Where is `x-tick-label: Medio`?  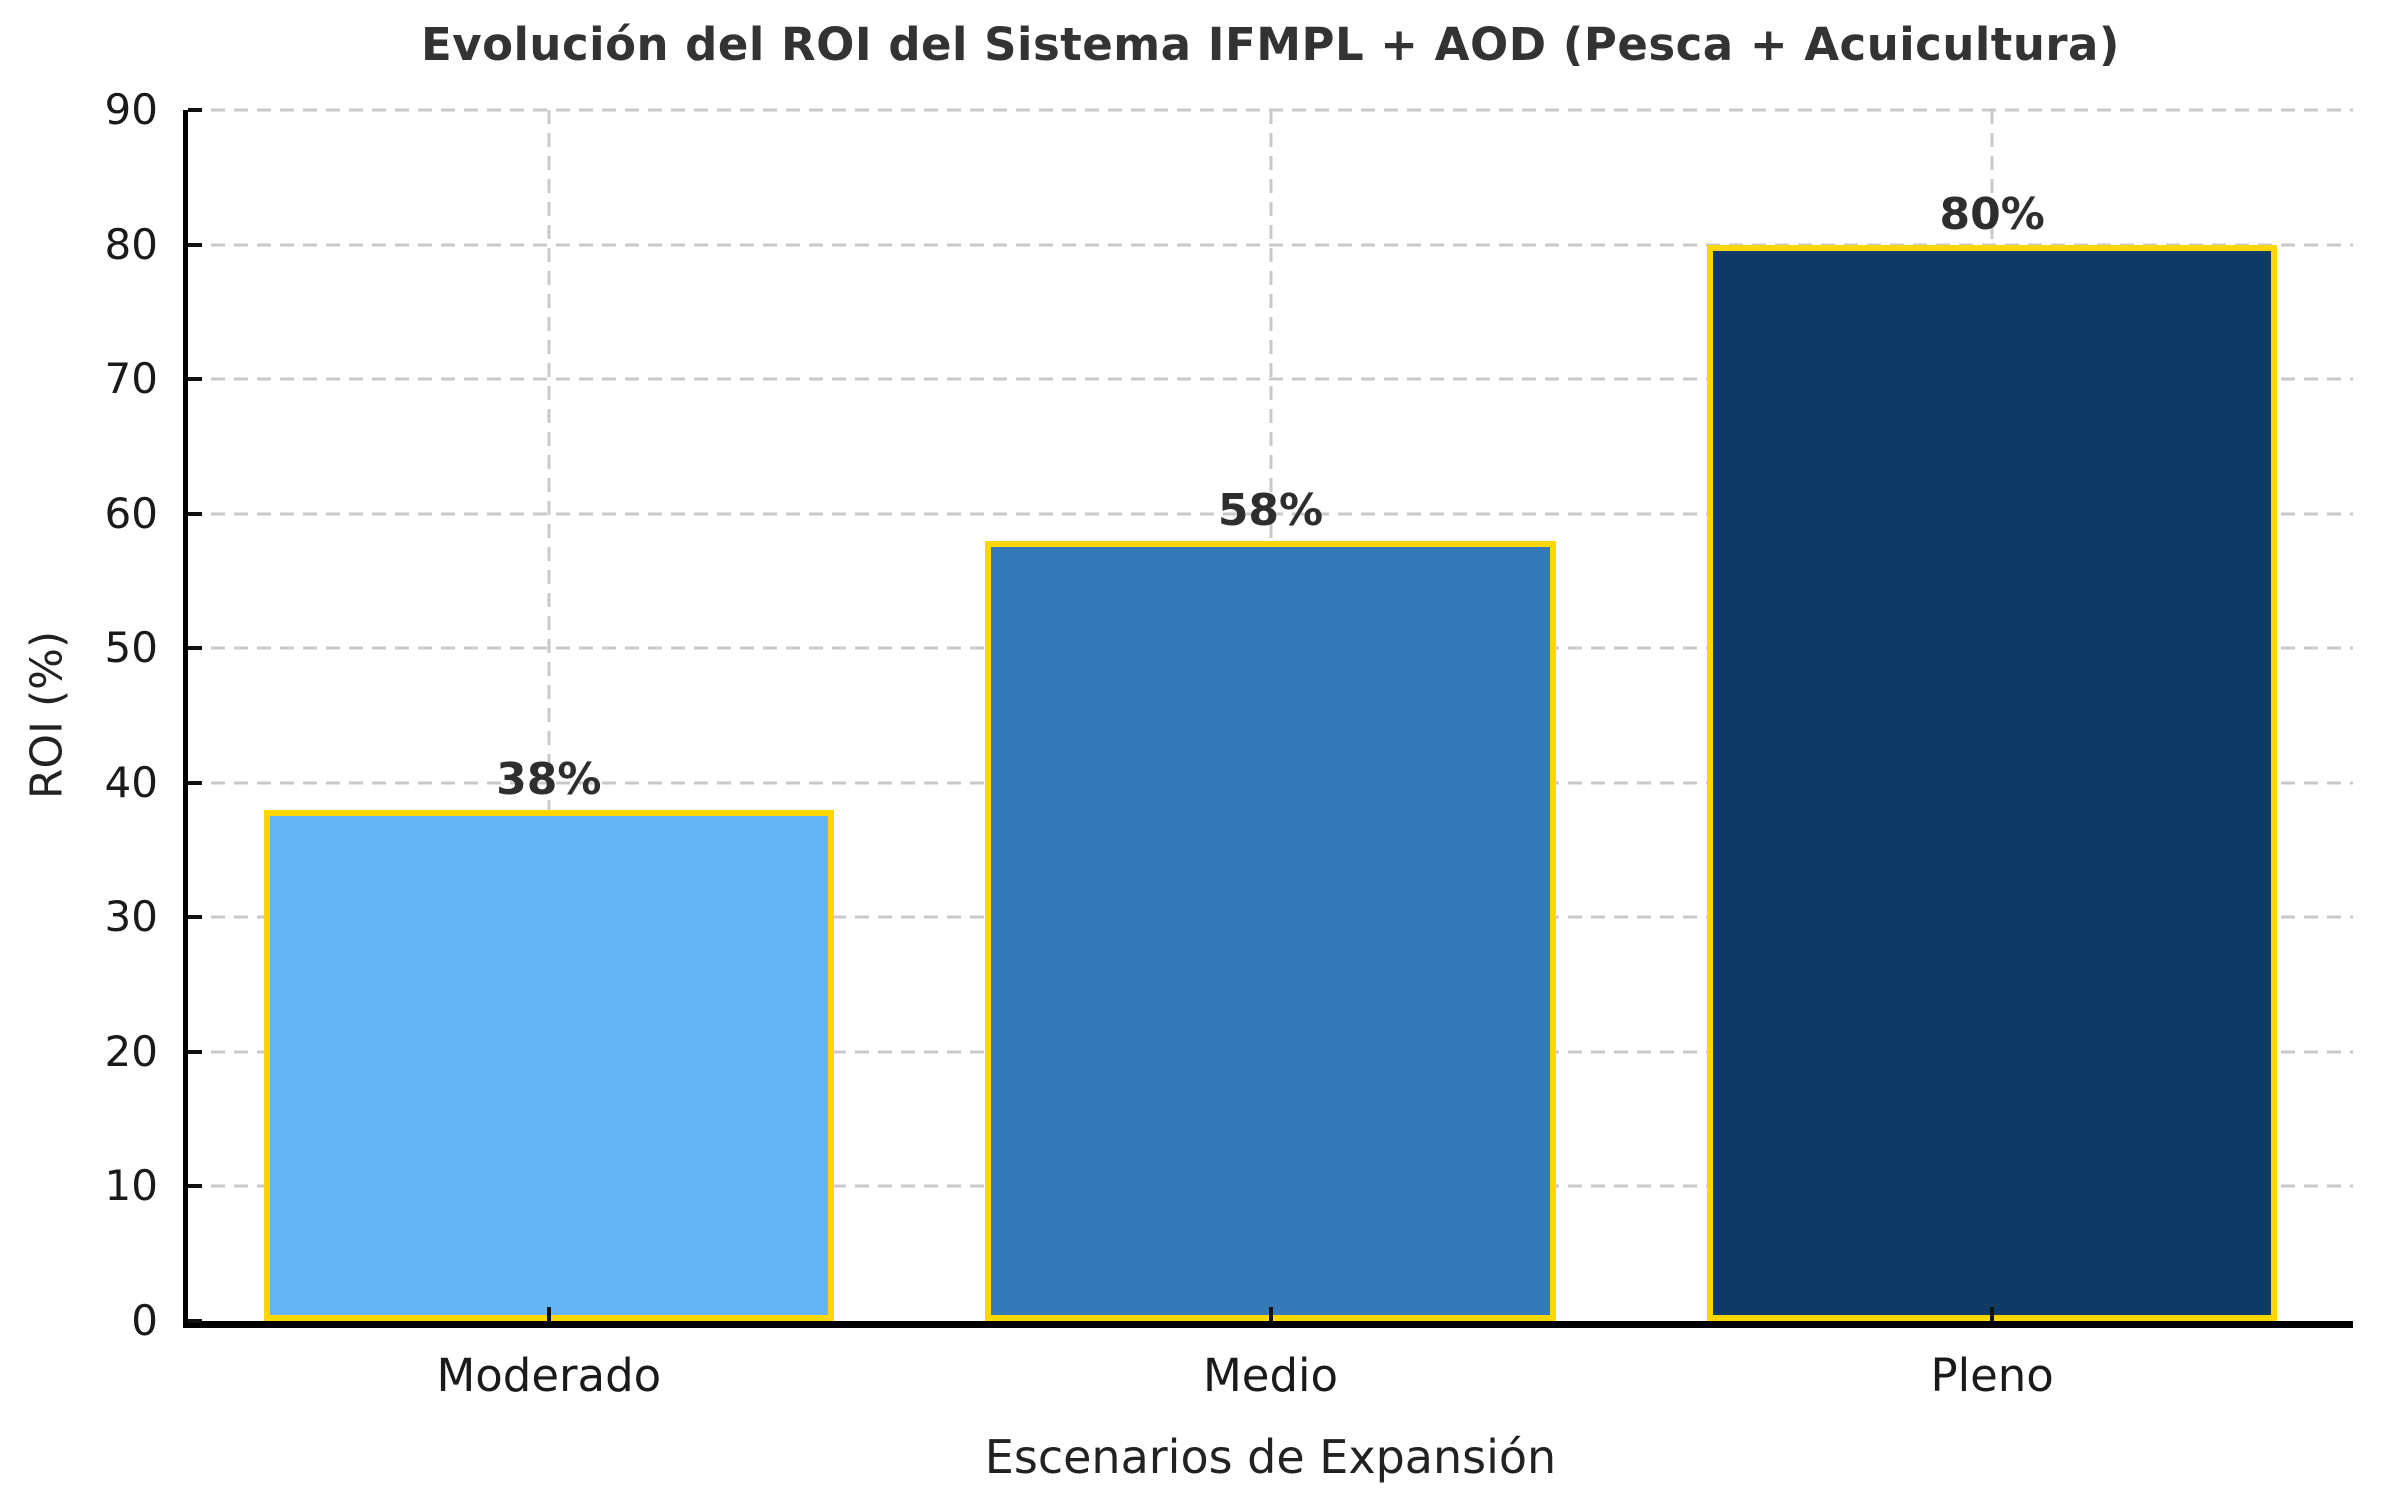 x-tick-label: Medio is located at coordinates (1270, 1375).